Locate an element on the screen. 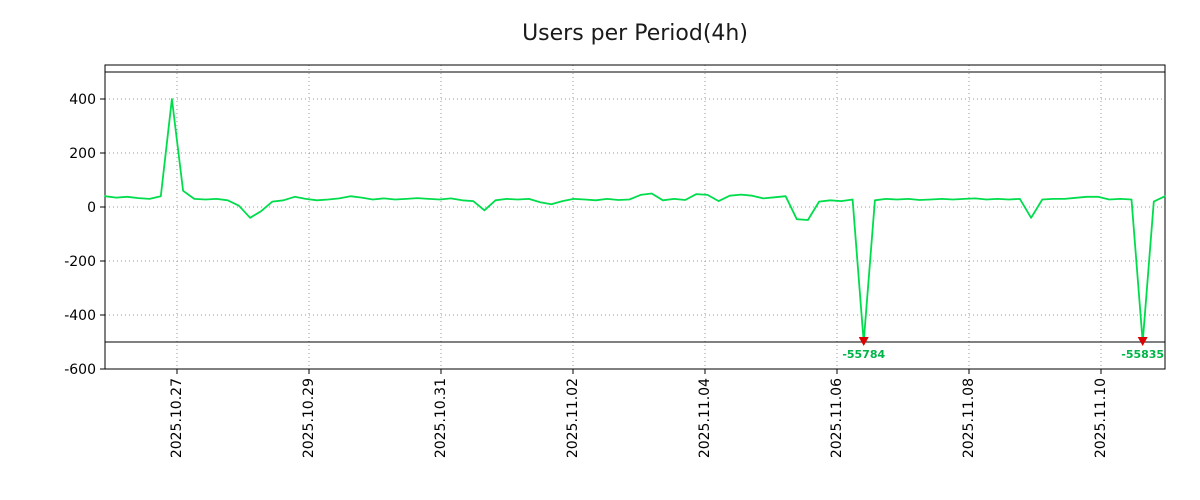 The height and width of the screenshot is (500, 1200). y-tick-label: 400 is located at coordinates (82, 100).